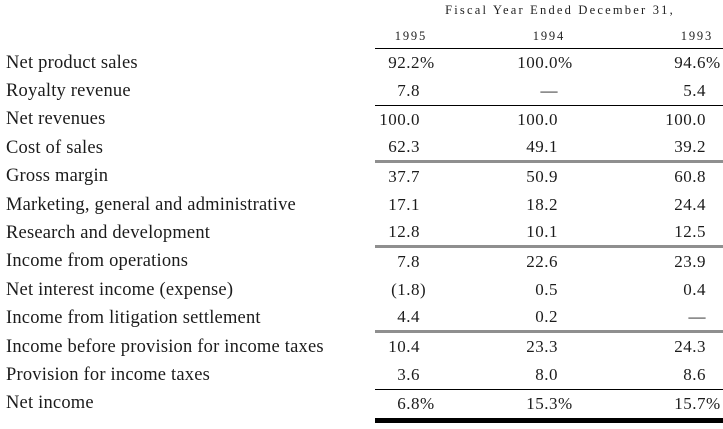 The height and width of the screenshot is (429, 723). What do you see at coordinates (55, 147) in the screenshot?
I see `row-label: Cost of sales` at bounding box center [55, 147].